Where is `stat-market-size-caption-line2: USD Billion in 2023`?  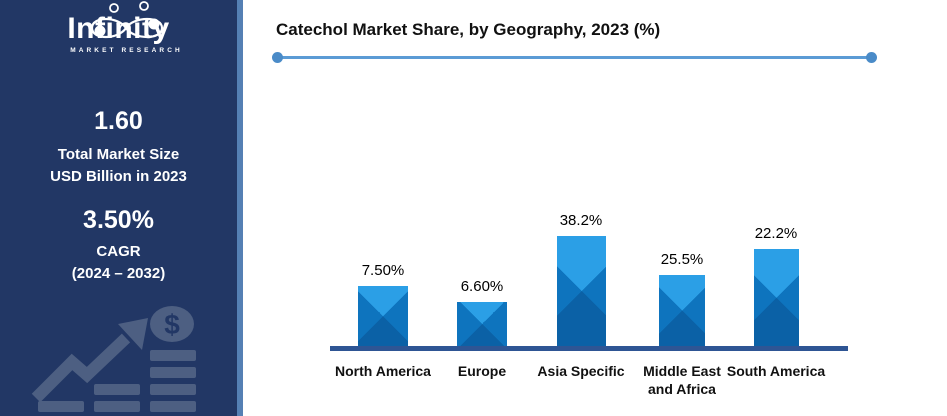
stat-market-size-caption-line2: USD Billion in 2023 is located at coordinates (118, 176).